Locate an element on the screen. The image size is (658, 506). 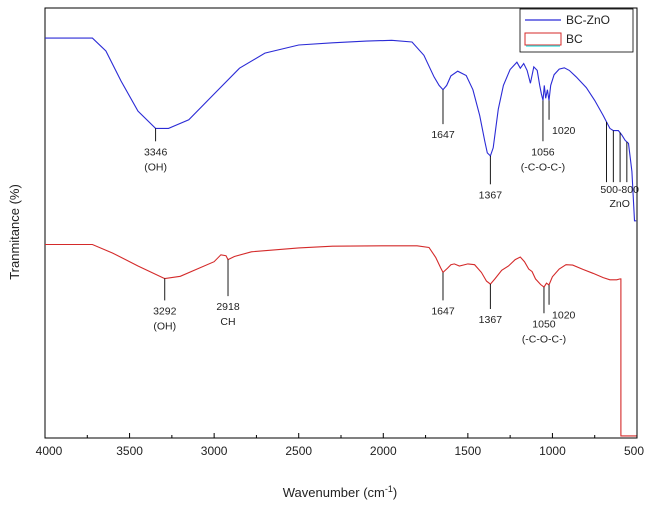
x-axis-label: Wavenumber (cm-1) is located at coordinates (340, 492).